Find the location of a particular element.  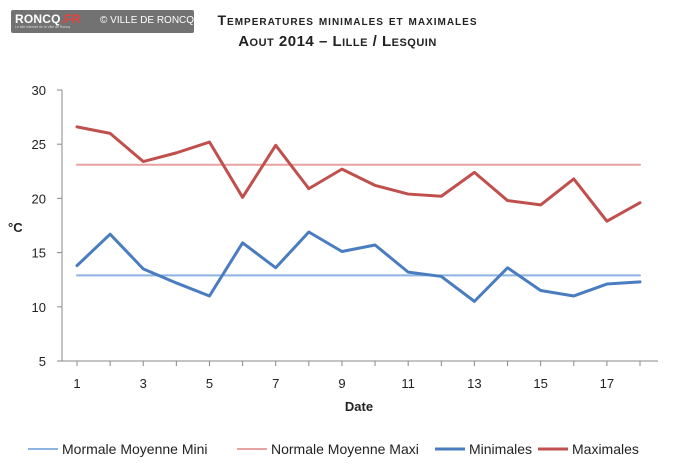

legend-label-1: Normale Moyenne Maxi is located at coordinates (345, 449).